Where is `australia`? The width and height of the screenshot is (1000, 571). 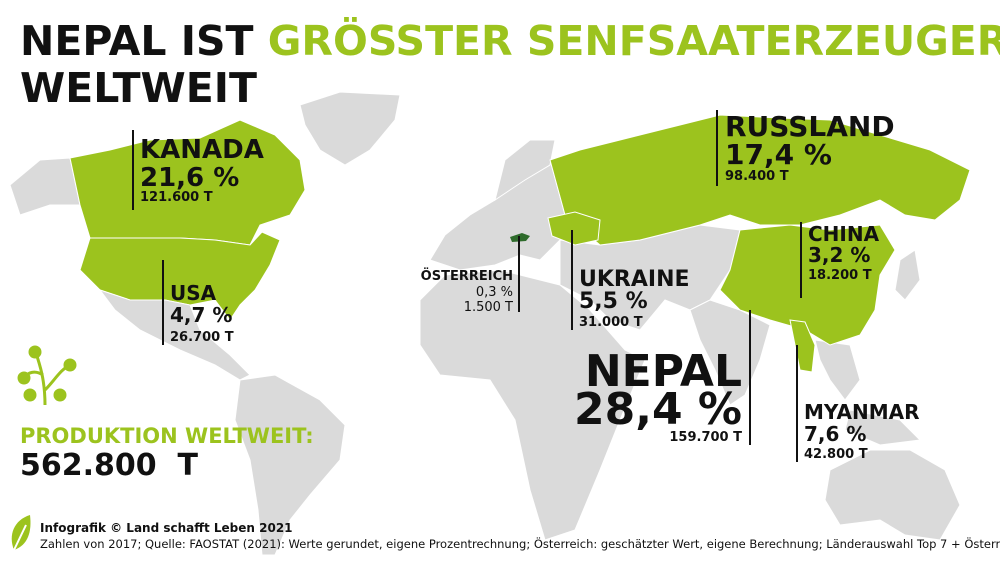 australia is located at coordinates (892, 495).